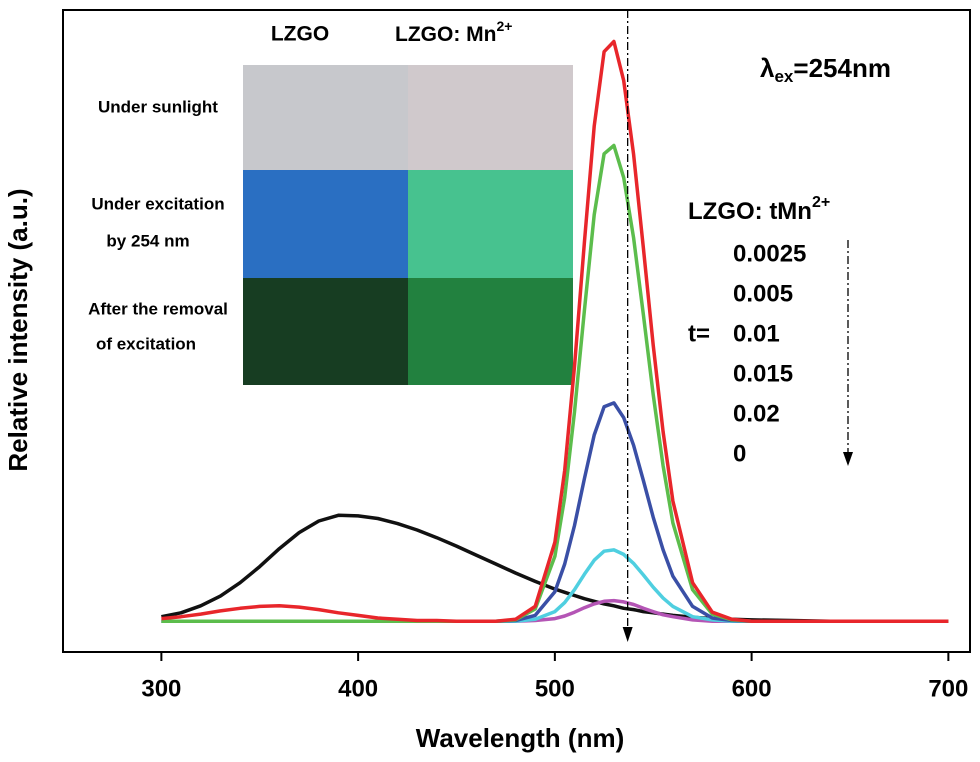  Describe the element at coordinates (752, 688) in the screenshot. I see `x-tick-label: 600` at that location.